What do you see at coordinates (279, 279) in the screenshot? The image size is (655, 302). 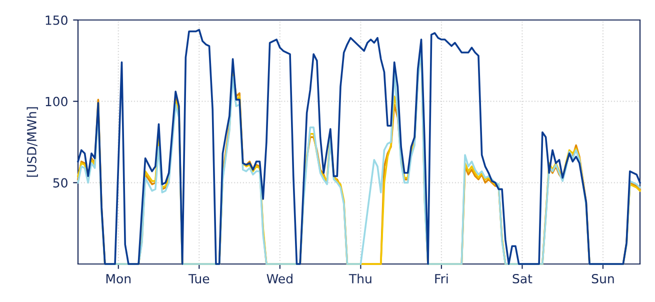 I see `x-tick-label: Wed` at bounding box center [279, 279].